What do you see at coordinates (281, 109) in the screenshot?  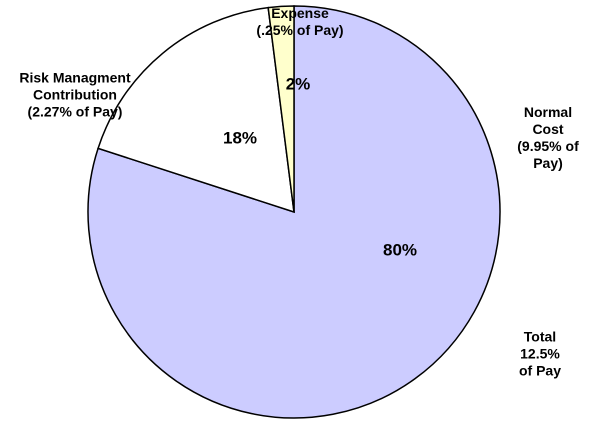 I see `pie-slice` at bounding box center [281, 109].